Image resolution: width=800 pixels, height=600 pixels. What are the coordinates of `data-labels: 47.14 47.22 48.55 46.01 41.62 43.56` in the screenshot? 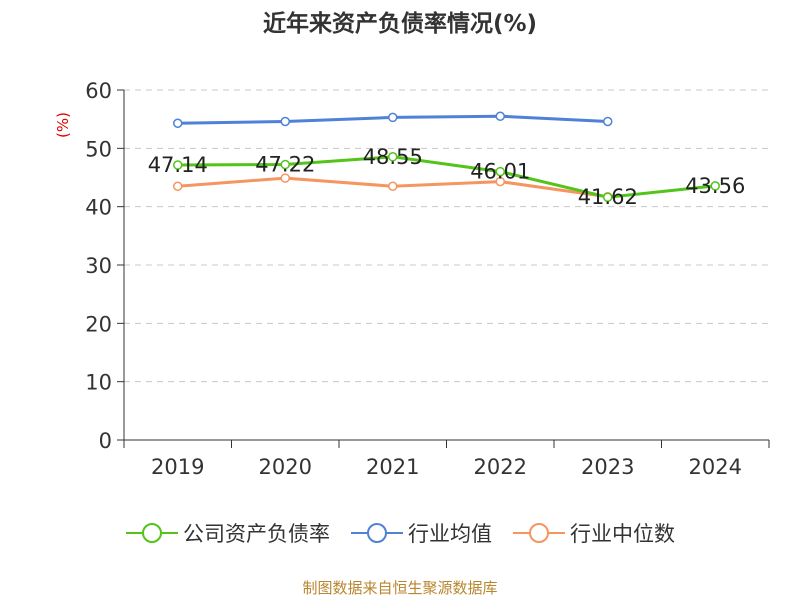 It's located at (447, 177).